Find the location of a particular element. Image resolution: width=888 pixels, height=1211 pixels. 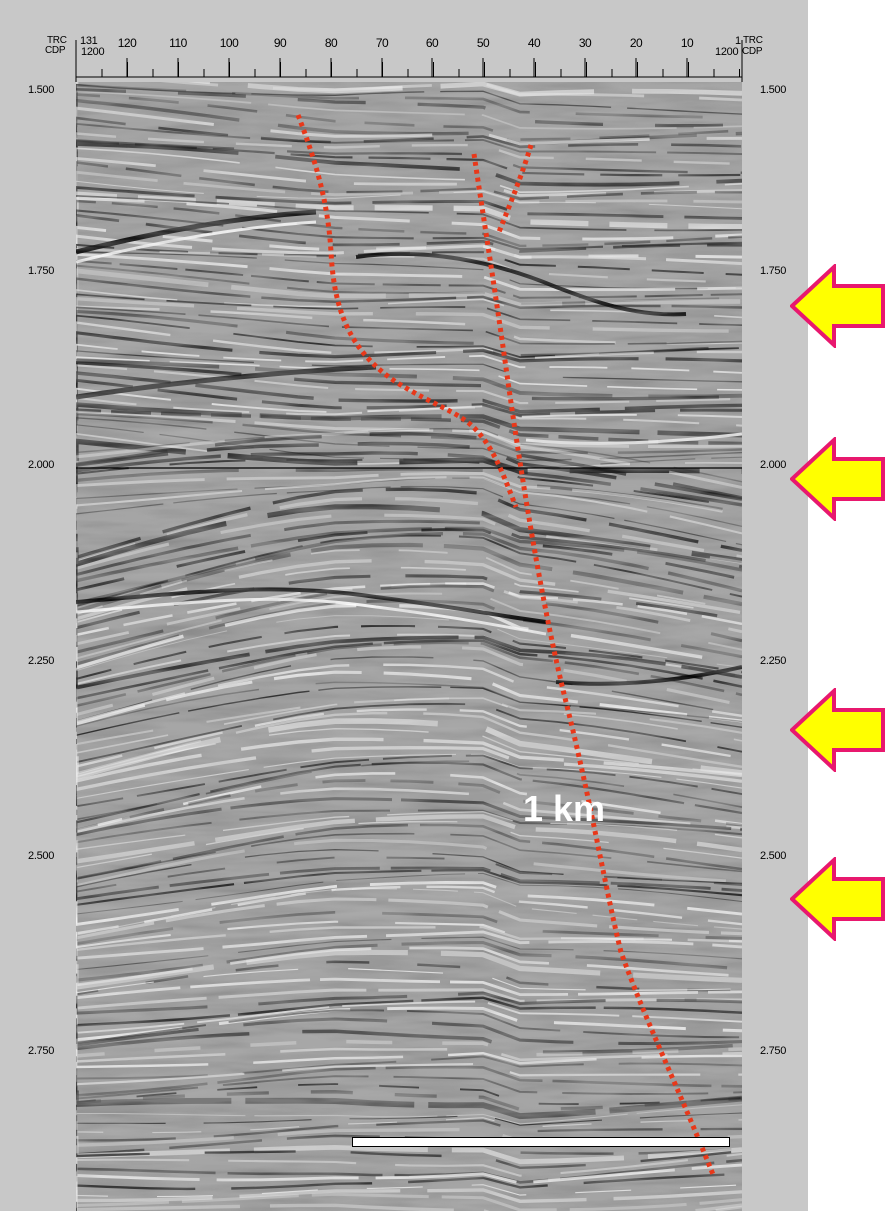

trace-tick-label-90: 90 is located at coordinates (280, 43).